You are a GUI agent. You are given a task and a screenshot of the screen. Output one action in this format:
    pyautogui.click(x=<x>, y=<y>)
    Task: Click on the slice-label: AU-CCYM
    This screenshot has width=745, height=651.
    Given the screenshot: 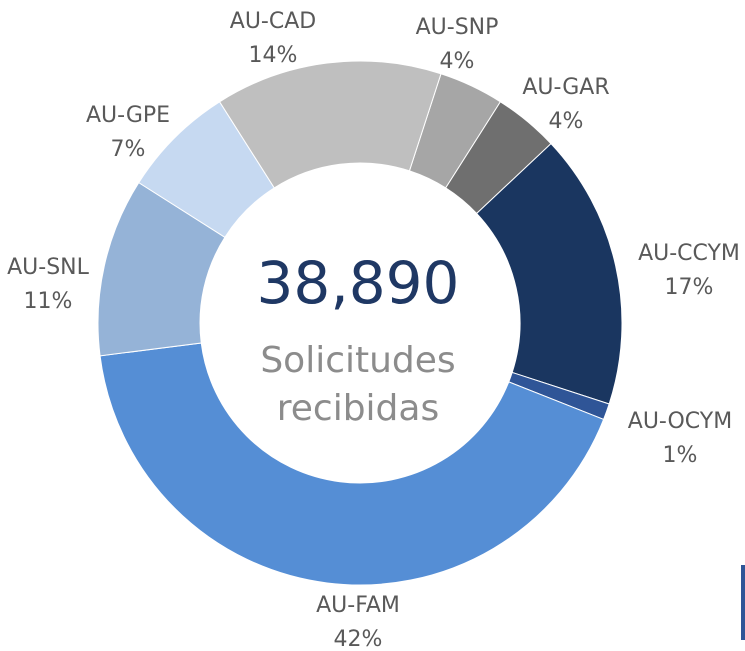 What is the action you would take?
    pyautogui.click(x=689, y=253)
    